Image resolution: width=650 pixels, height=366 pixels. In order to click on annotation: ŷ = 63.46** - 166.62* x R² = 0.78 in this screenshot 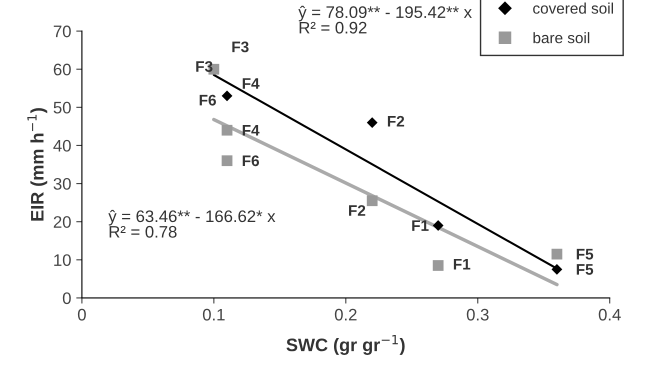, I will do `click(192, 224)`.